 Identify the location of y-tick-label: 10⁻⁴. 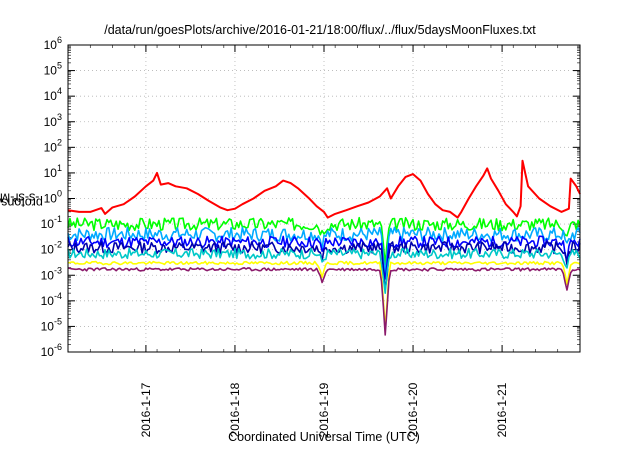
(51, 299).